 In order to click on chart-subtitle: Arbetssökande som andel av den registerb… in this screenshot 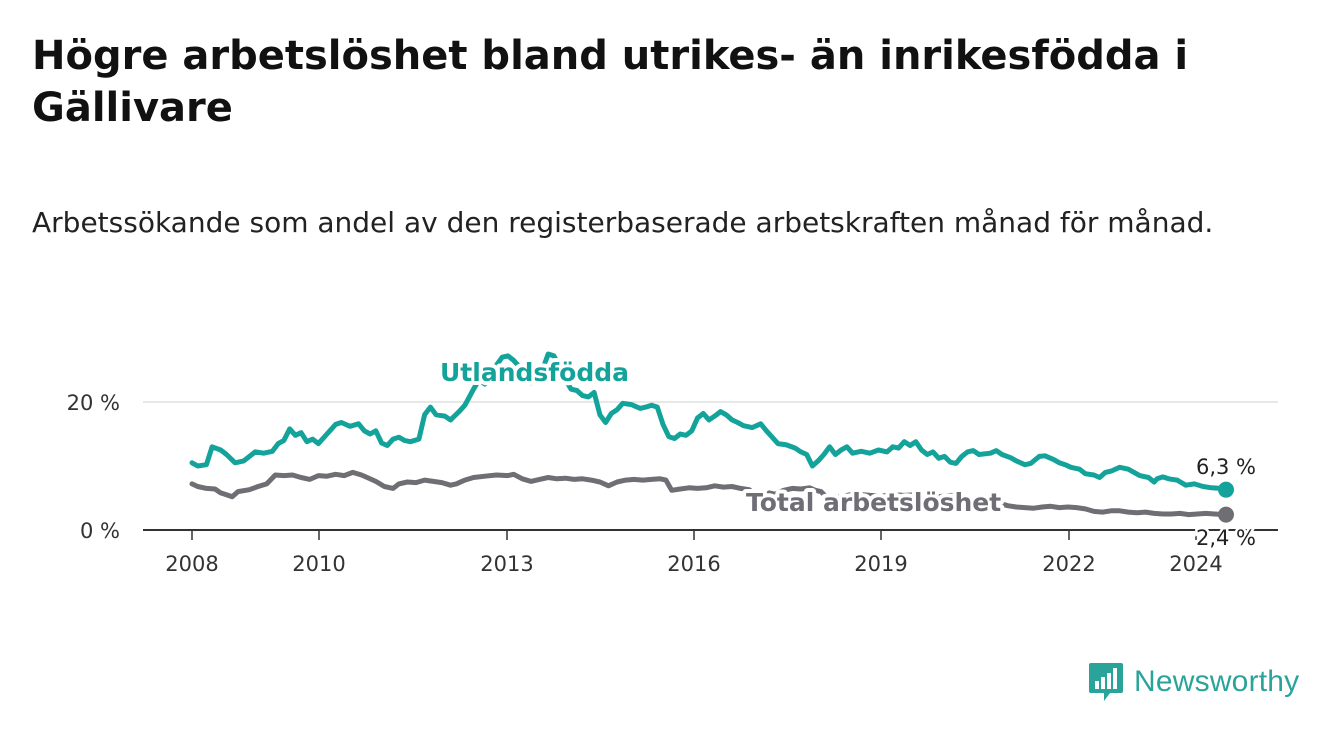, I will do `click(623, 222)`.